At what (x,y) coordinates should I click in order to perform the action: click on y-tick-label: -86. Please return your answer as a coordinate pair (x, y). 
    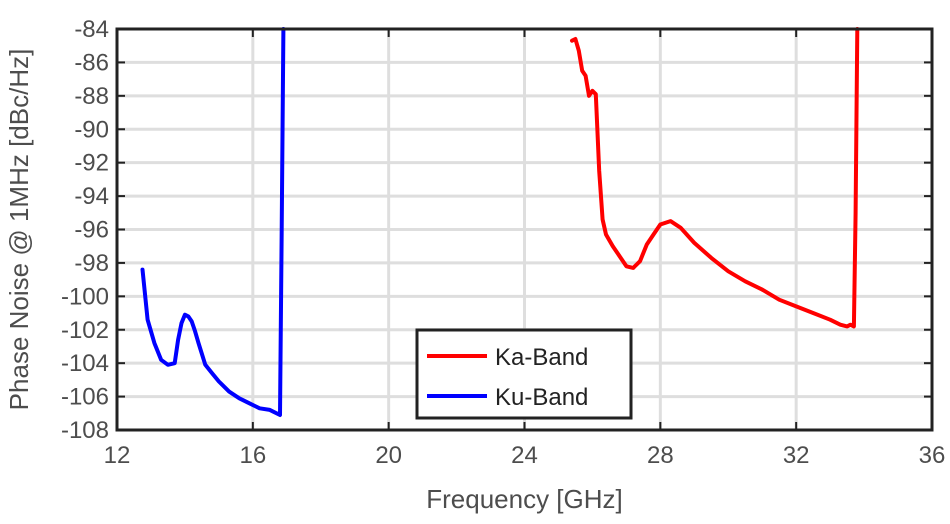
    Looking at the image, I should click on (91, 62).